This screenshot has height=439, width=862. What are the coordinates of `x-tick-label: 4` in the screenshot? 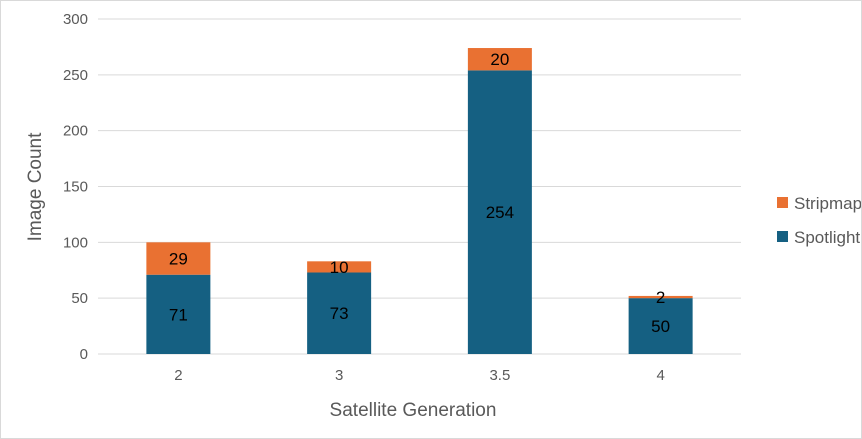 It's located at (660, 375).